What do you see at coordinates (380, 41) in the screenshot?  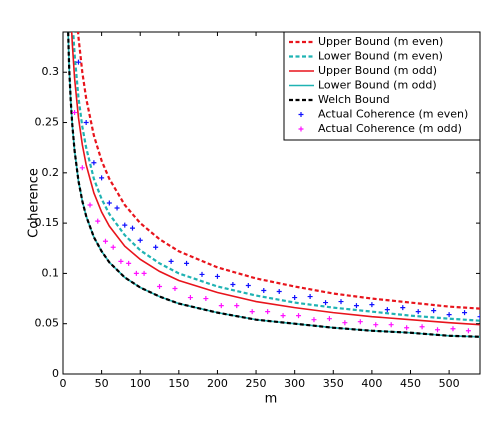 I see `legend-label: Upper Bound (m even)` at bounding box center [380, 41].